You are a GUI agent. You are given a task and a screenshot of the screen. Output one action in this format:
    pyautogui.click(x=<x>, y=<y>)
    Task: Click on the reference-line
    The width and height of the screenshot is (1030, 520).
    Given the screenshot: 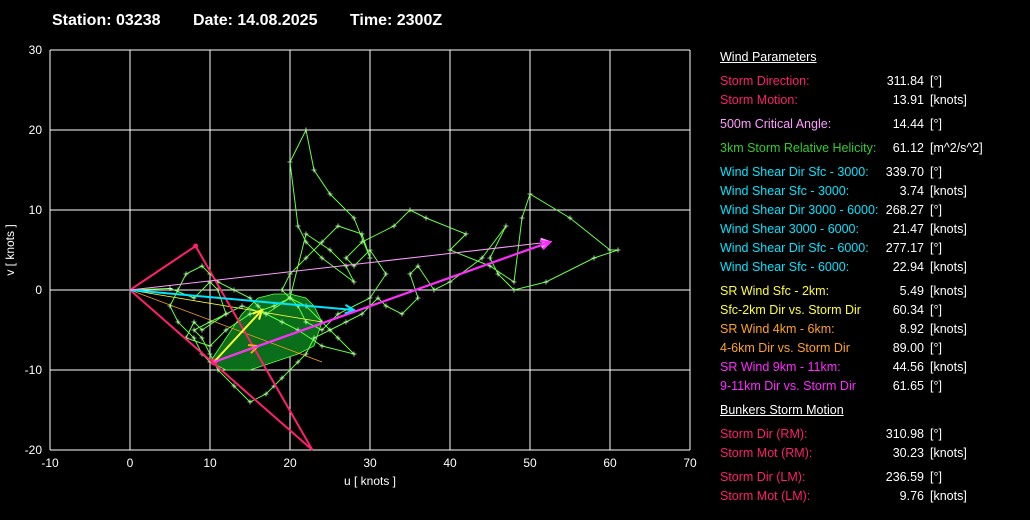 What is the action you would take?
    pyautogui.click(x=226, y=306)
    